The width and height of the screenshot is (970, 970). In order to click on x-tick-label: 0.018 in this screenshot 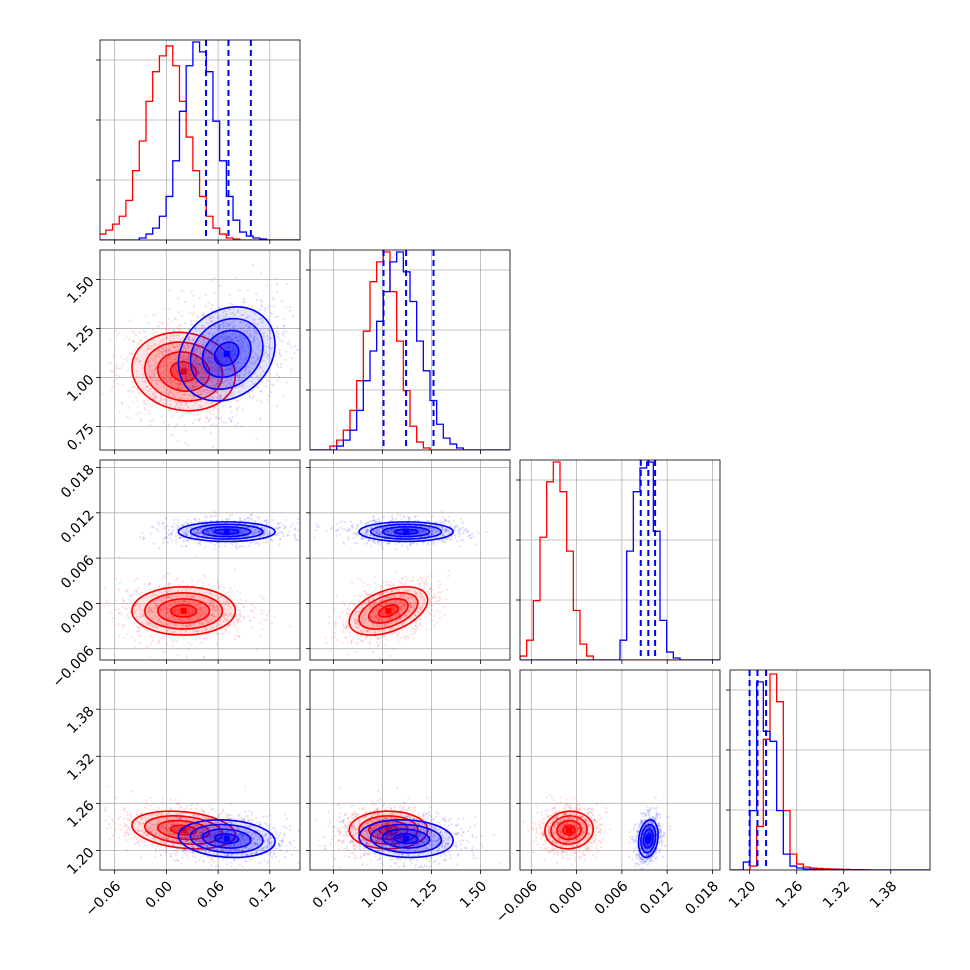, I will do `click(702, 898)`.